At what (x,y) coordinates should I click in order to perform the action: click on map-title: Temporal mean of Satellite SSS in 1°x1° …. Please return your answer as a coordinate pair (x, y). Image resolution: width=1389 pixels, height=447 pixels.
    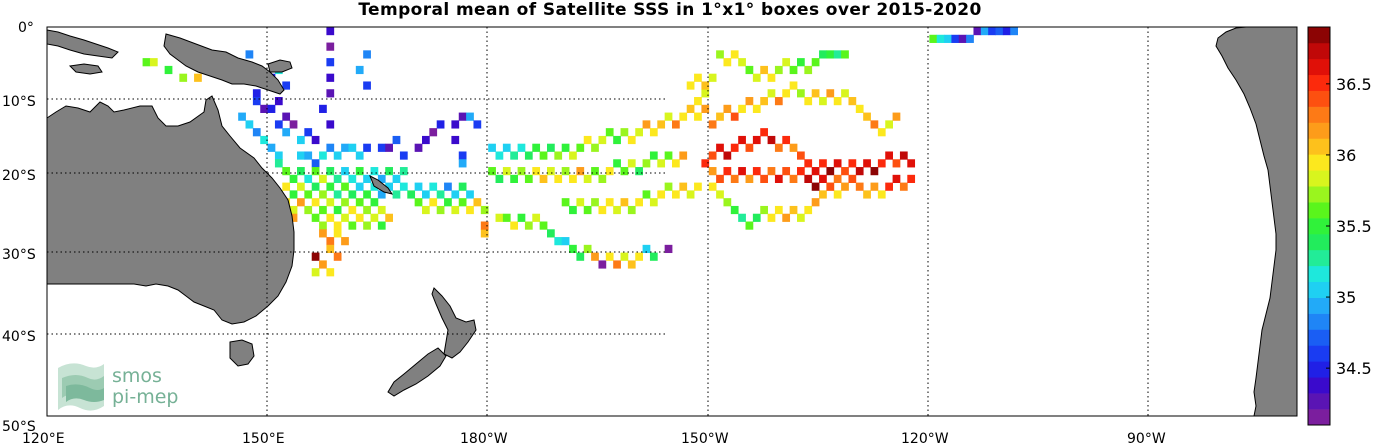
    Looking at the image, I should click on (670, 10).